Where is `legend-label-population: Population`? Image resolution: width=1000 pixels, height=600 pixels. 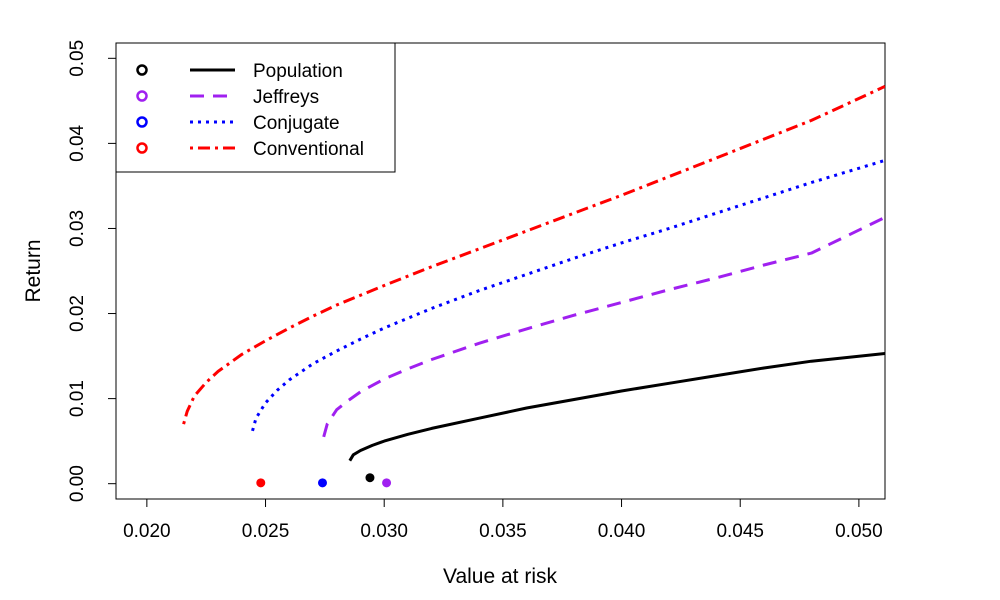 legend-label-population: Population is located at coordinates (298, 71).